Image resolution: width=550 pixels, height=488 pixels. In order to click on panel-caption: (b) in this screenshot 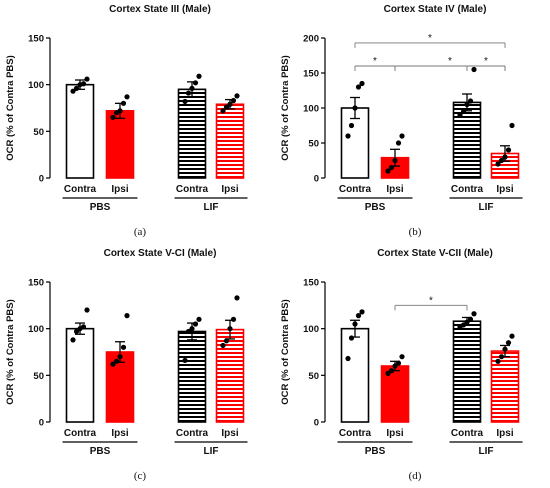, I will do `click(415, 232)`.